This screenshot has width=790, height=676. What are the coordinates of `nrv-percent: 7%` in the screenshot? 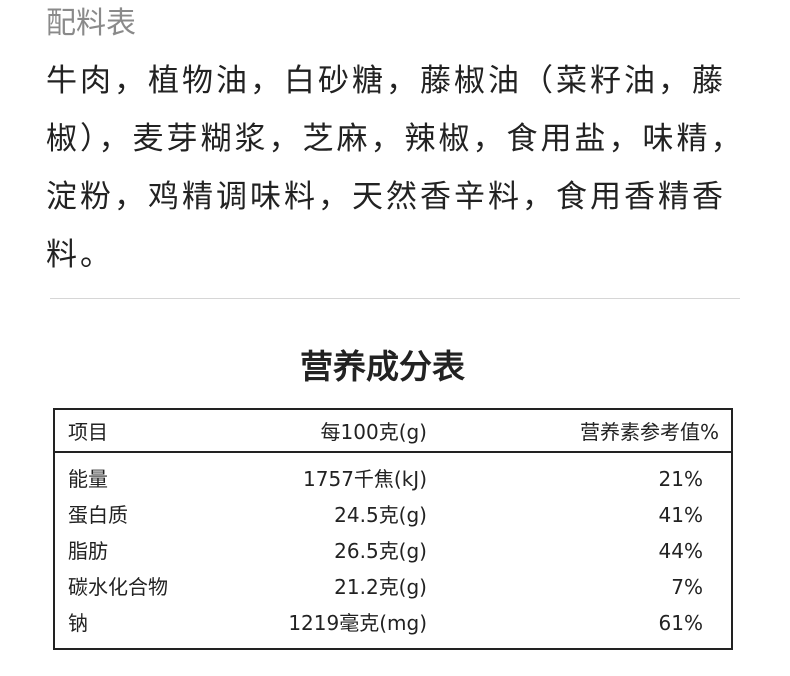 It's located at (687, 587).